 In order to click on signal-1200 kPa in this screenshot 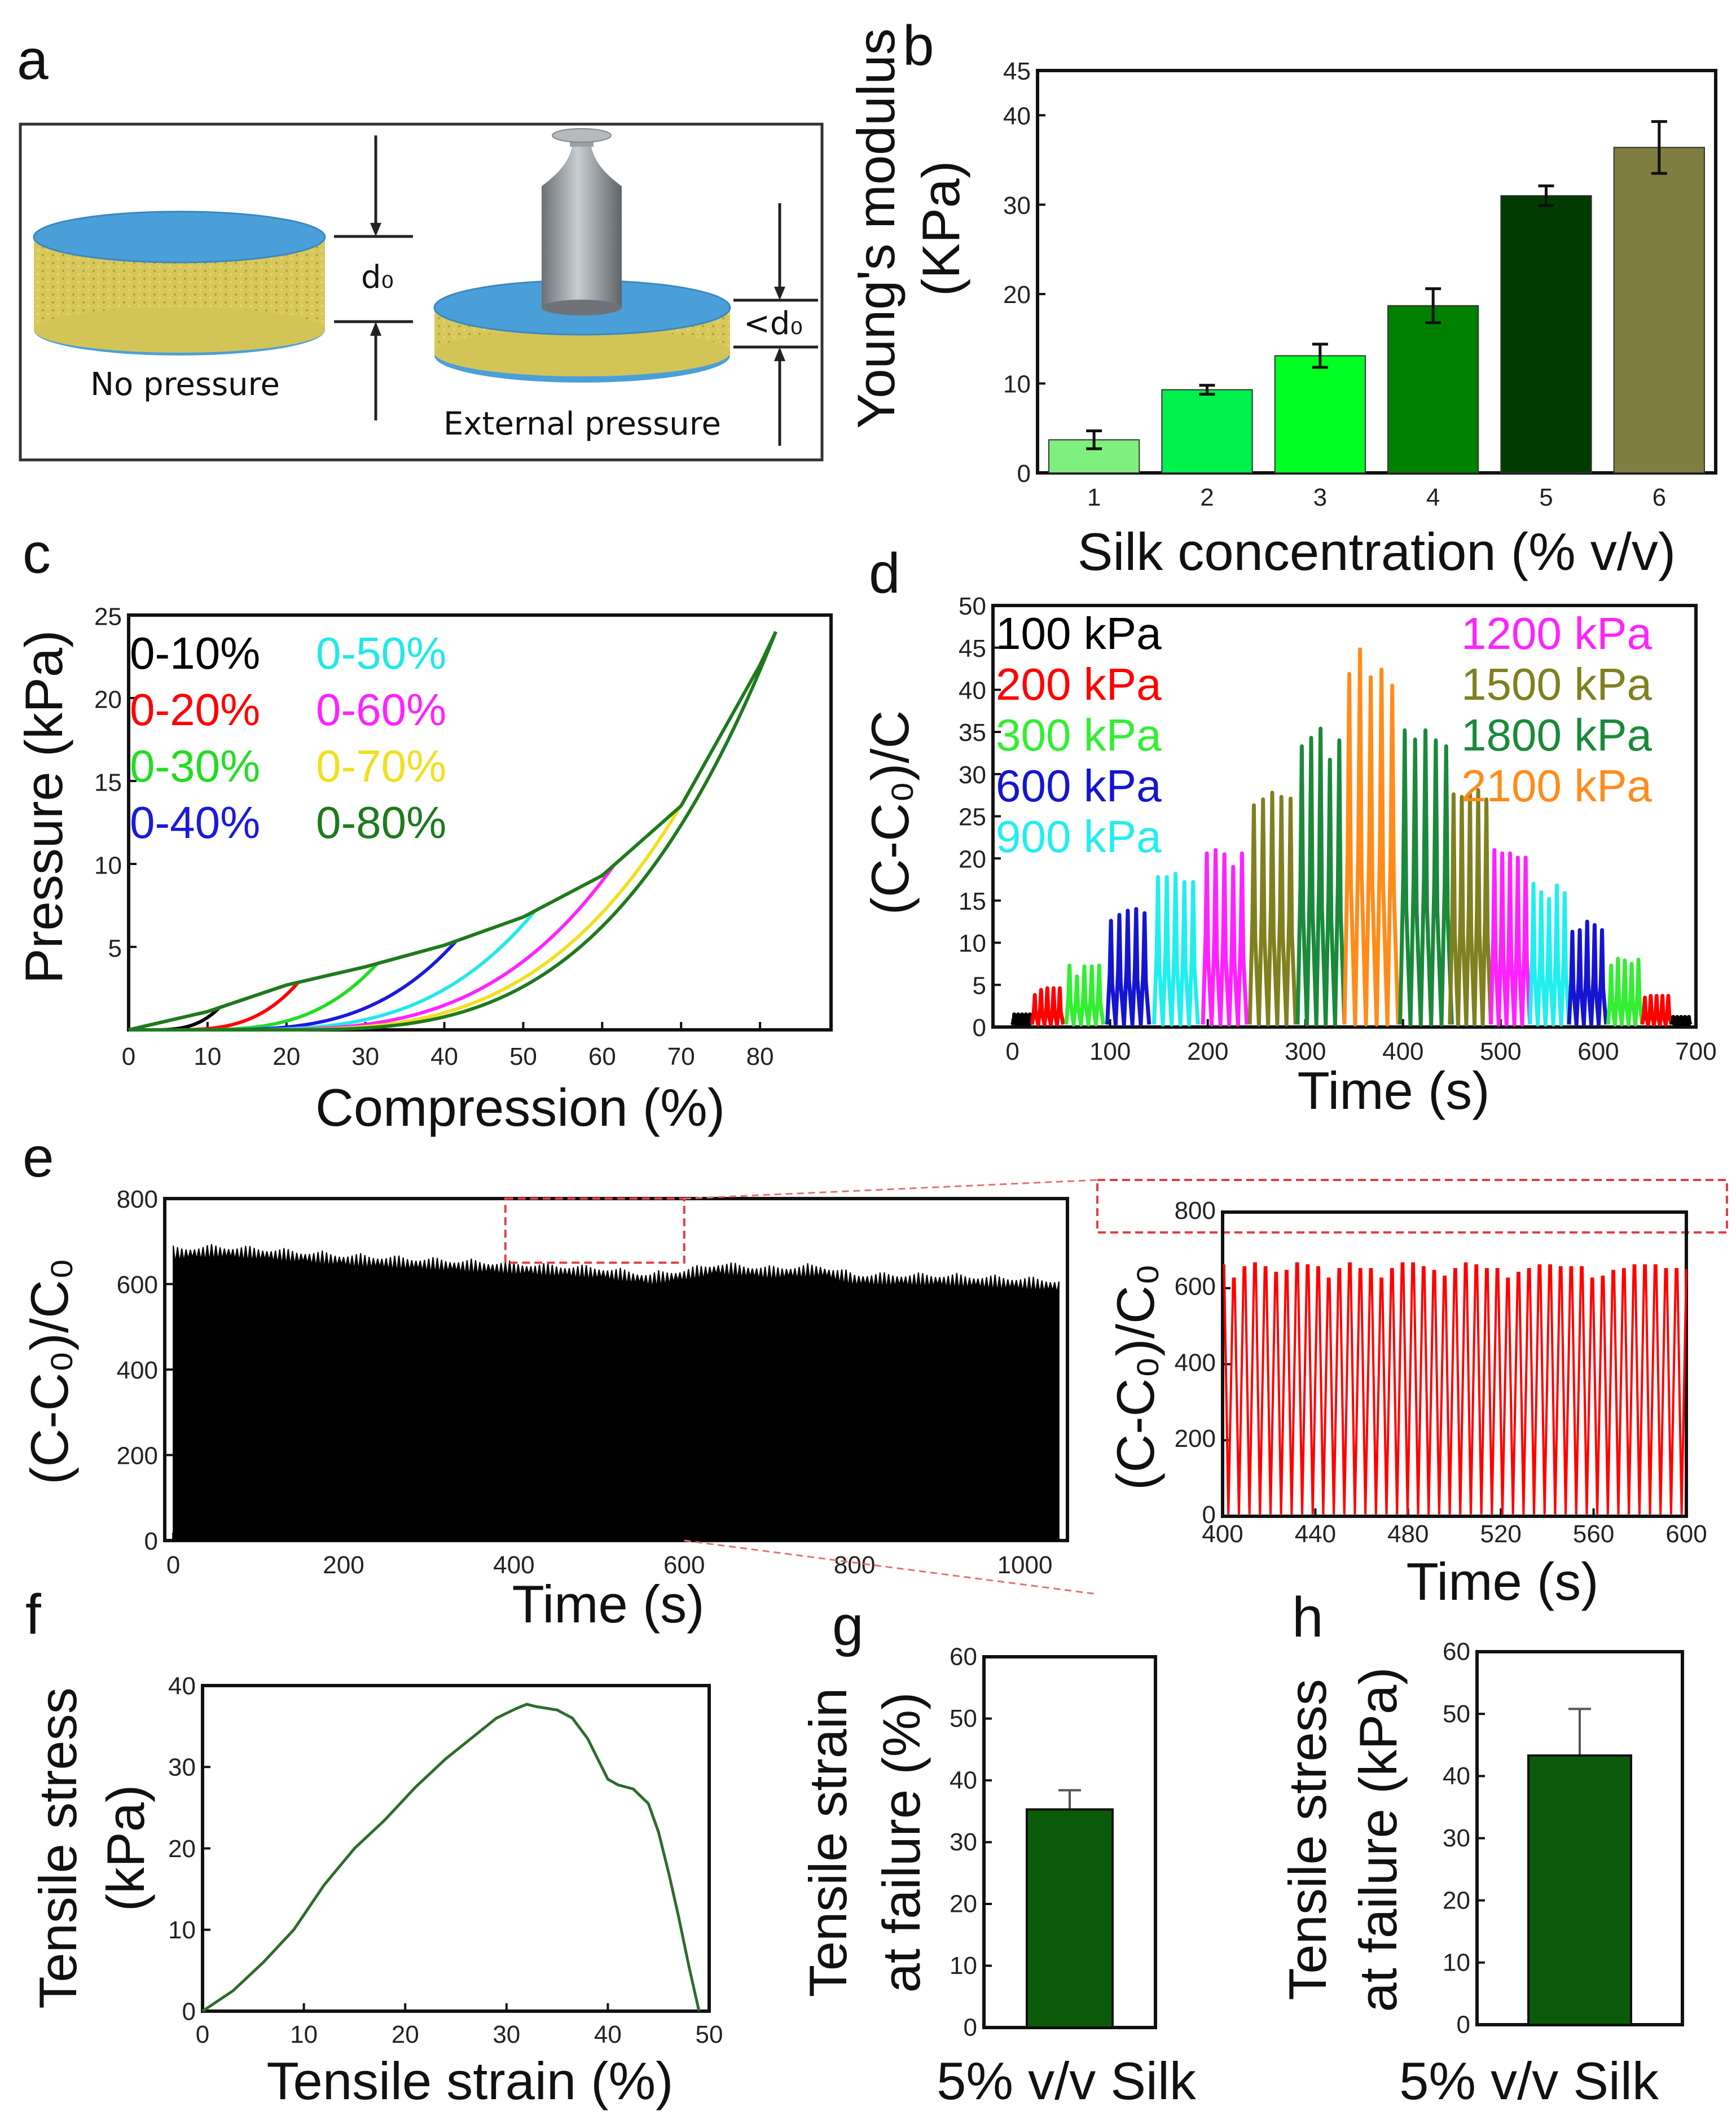, I will do `click(1225, 937)`.